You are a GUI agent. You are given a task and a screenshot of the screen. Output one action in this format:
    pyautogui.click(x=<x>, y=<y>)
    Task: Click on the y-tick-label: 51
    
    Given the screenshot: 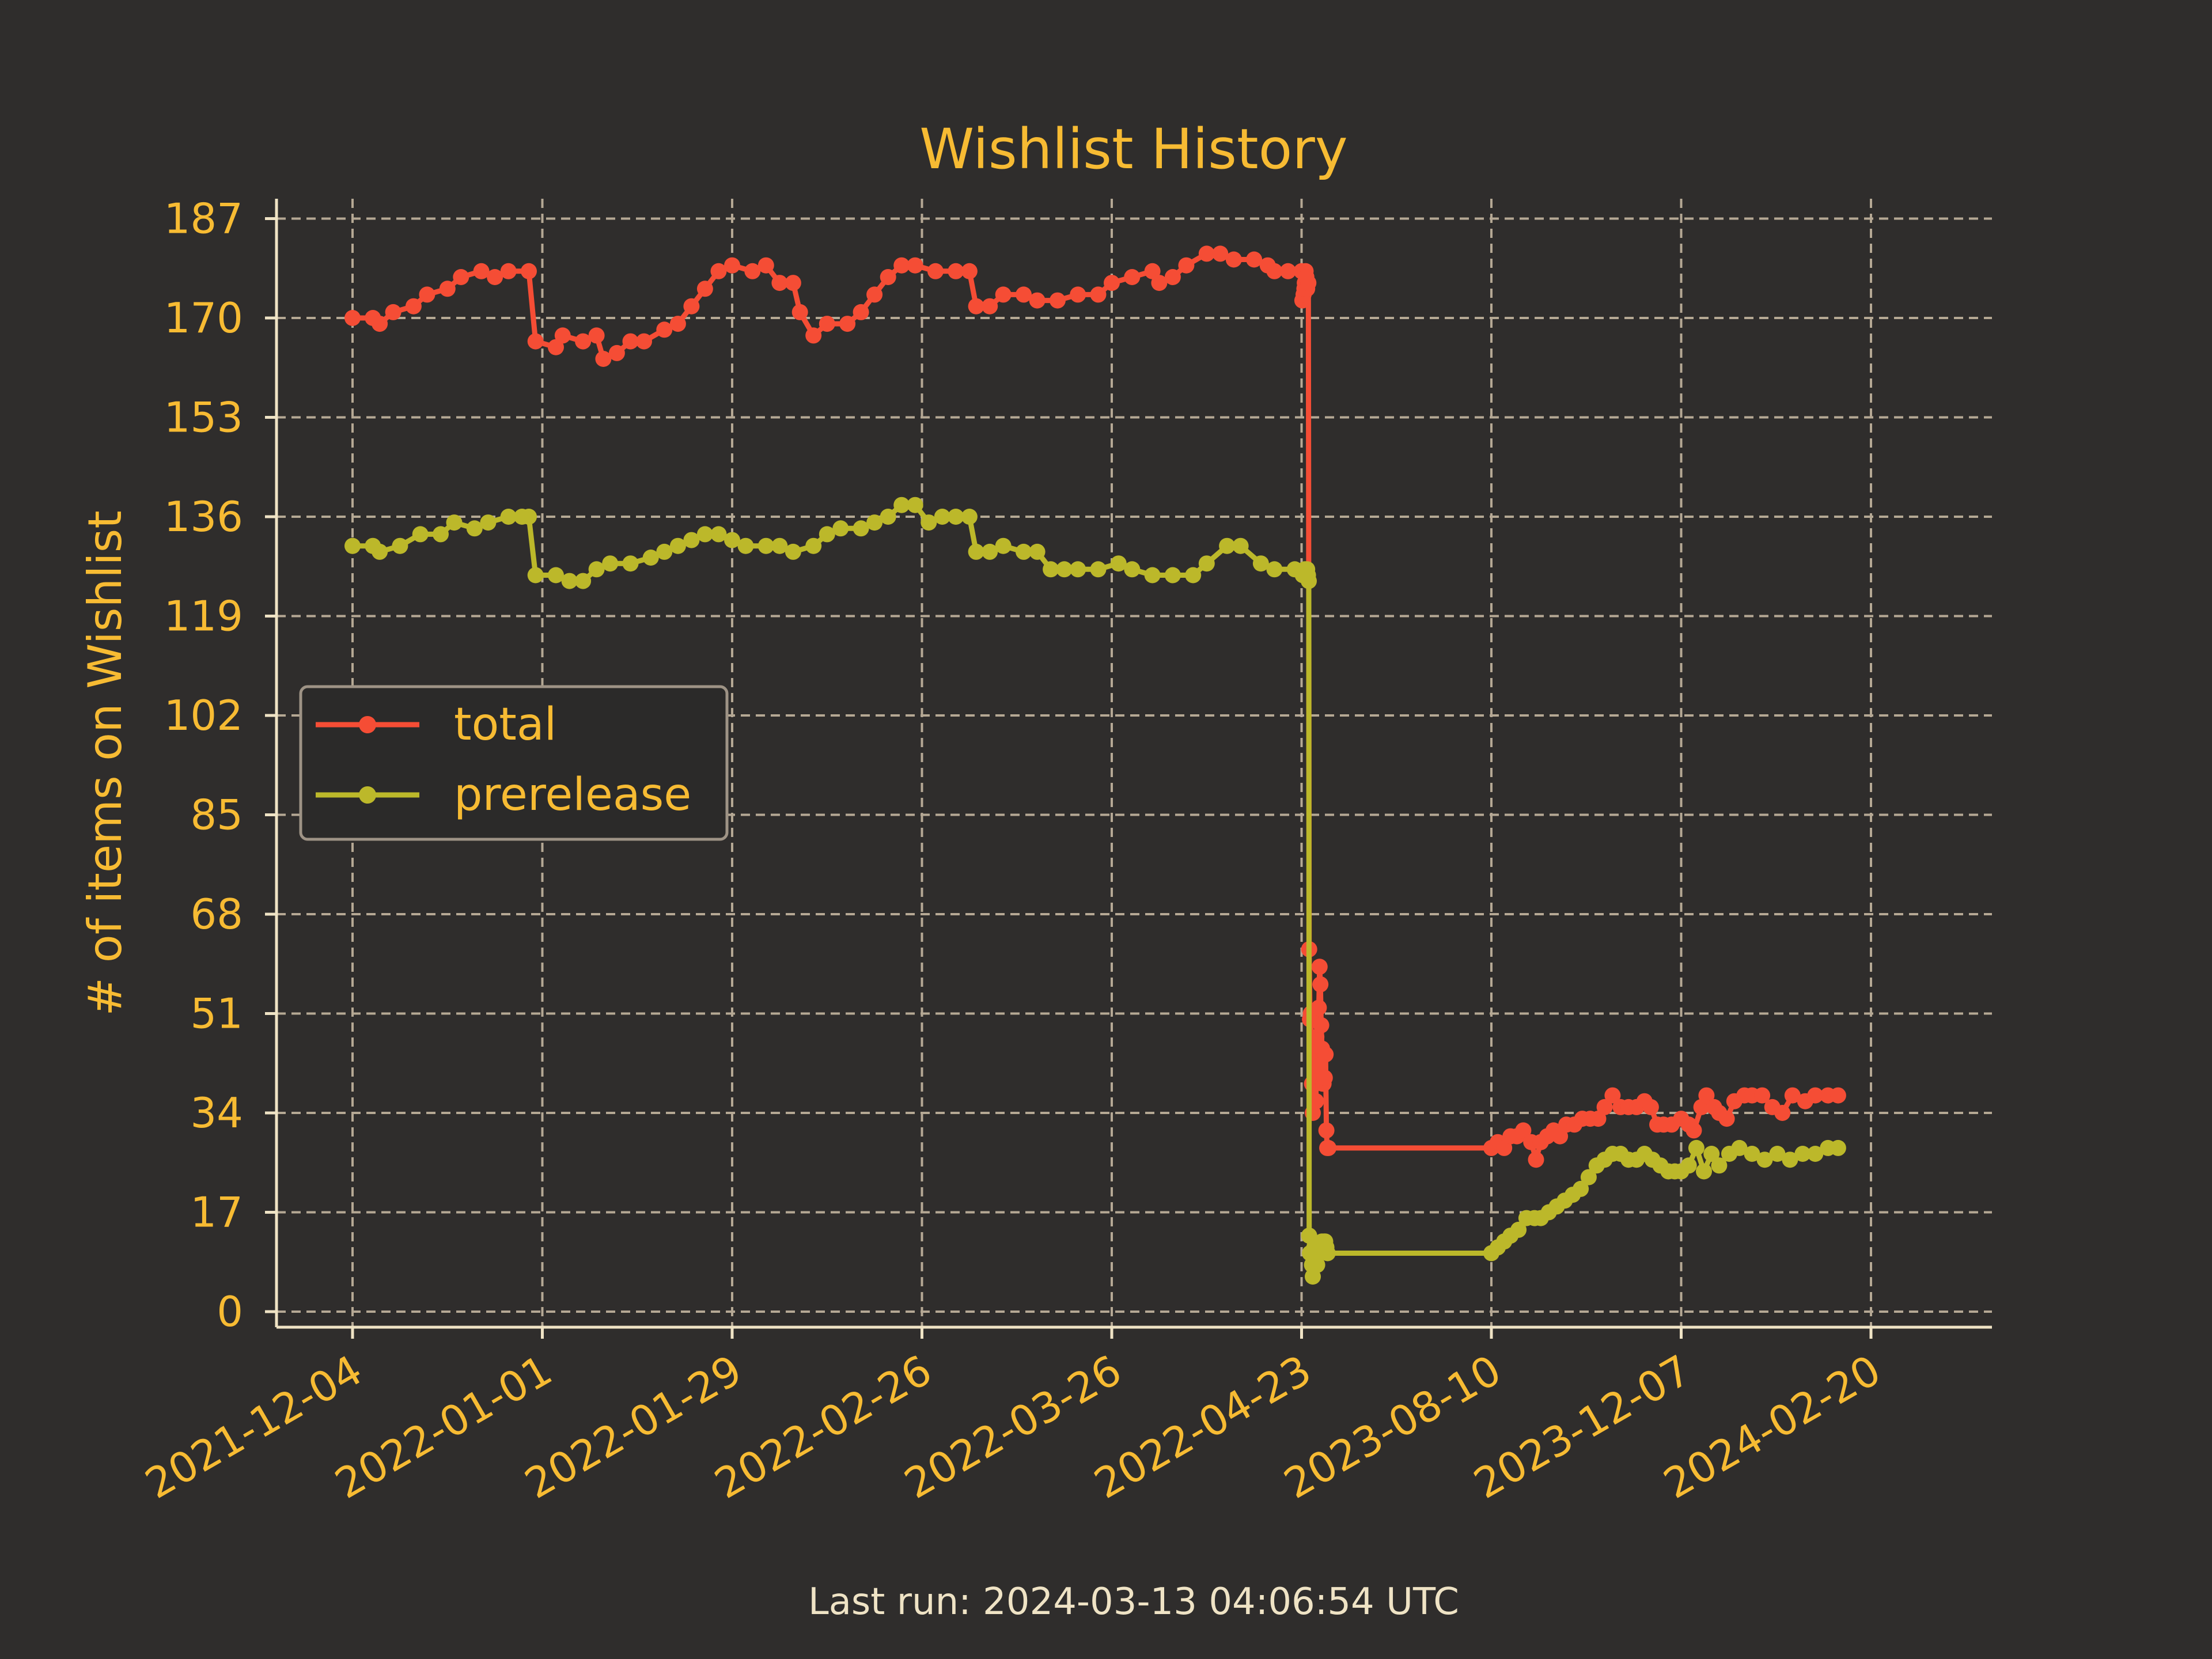 What is the action you would take?
    pyautogui.click(x=216, y=1014)
    